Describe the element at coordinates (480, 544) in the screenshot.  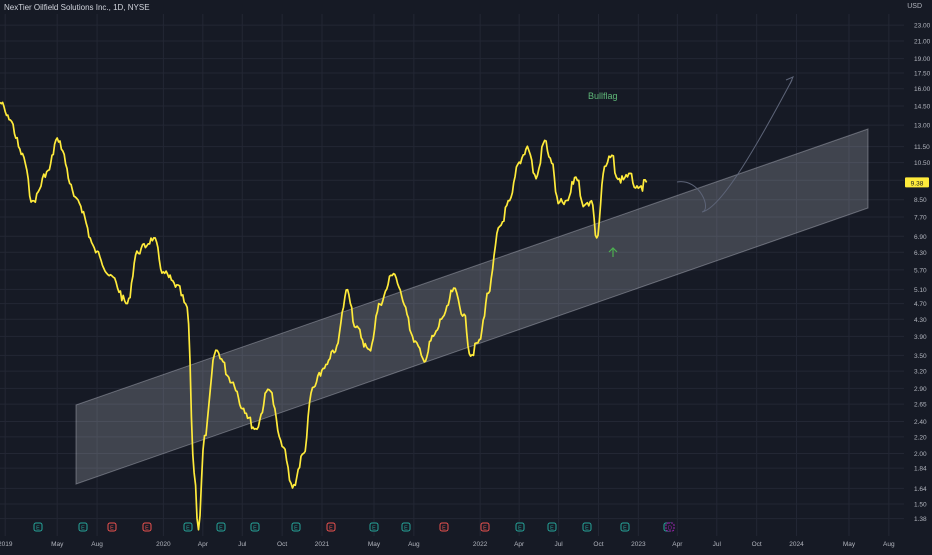
I see `x-tick-label: 2022` at that location.